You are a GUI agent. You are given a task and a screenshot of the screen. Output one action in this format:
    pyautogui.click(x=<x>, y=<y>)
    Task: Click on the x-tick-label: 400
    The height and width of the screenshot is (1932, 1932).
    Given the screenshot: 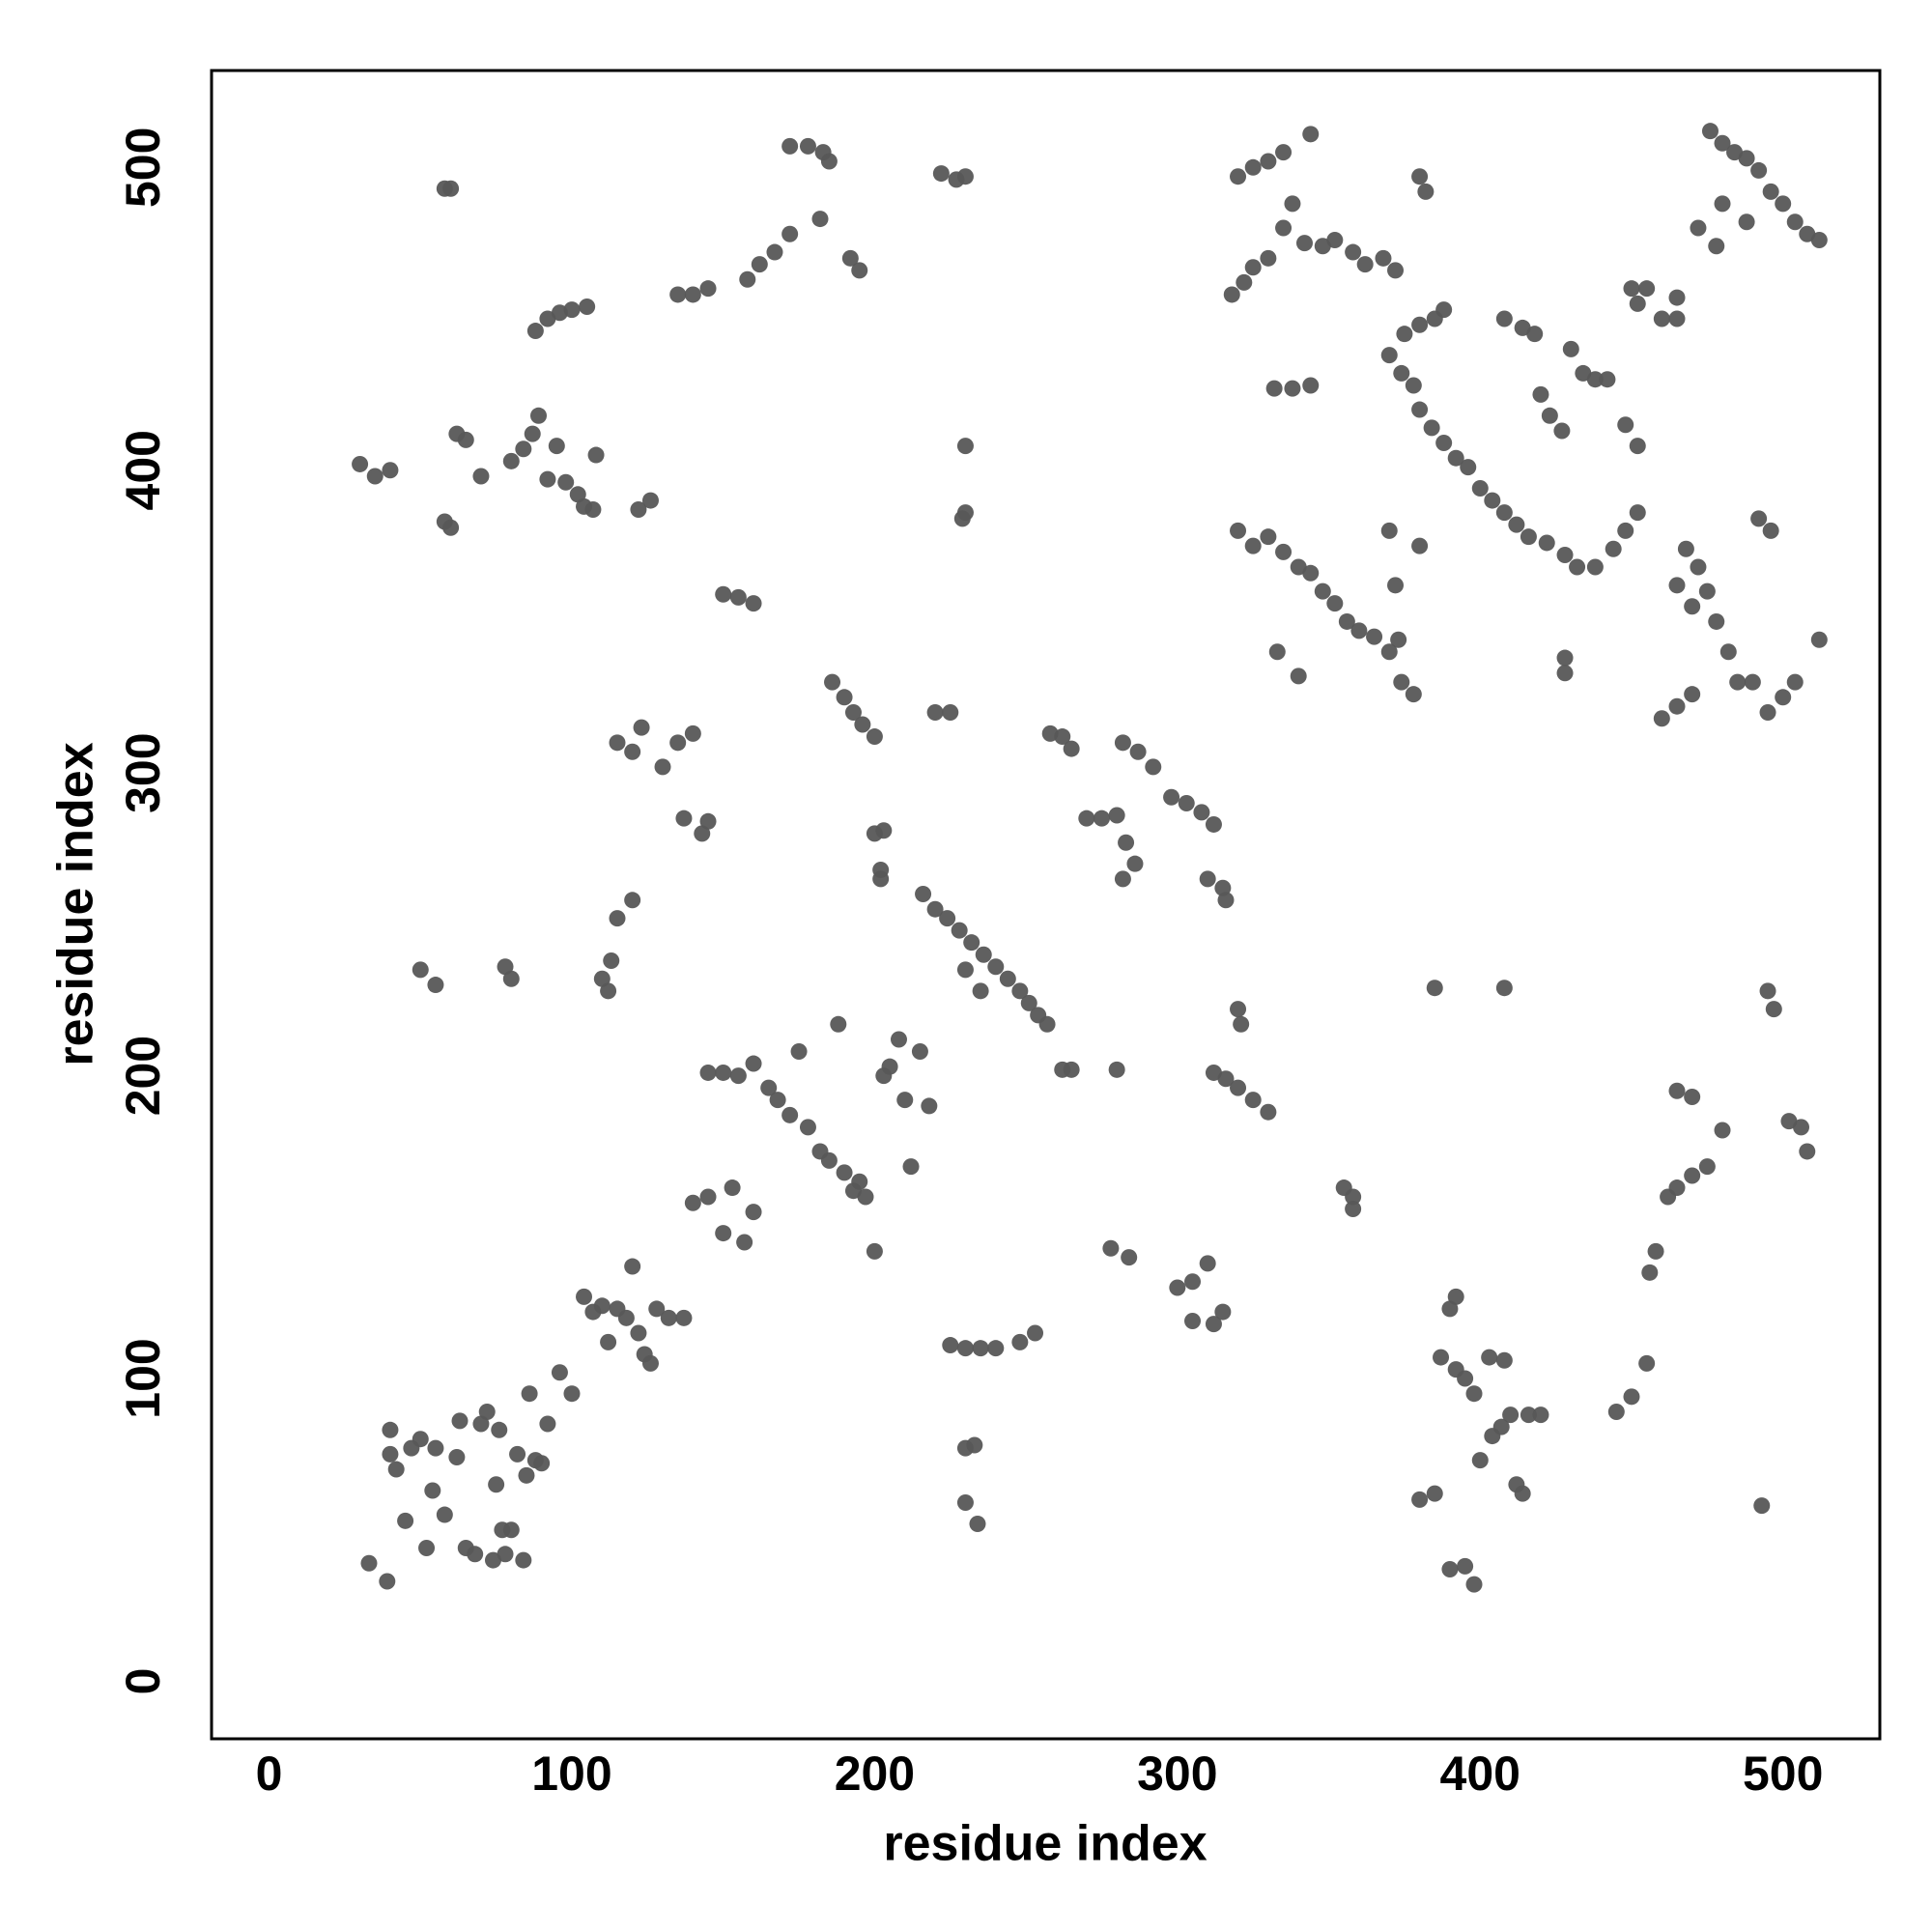 What is the action you would take?
    pyautogui.click(x=1480, y=1774)
    